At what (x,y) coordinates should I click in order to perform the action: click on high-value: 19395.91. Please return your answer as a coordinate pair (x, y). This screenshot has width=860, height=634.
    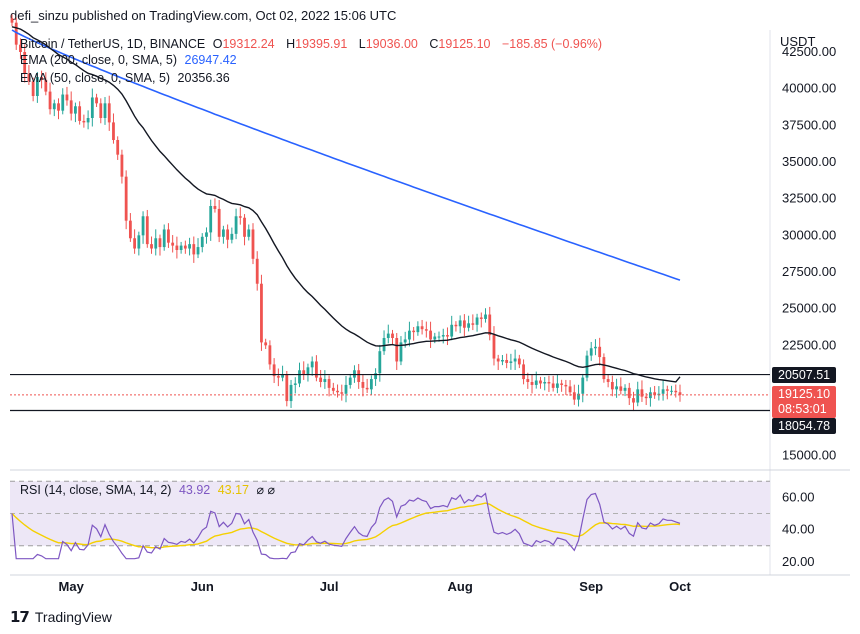
    Looking at the image, I should click on (321, 44).